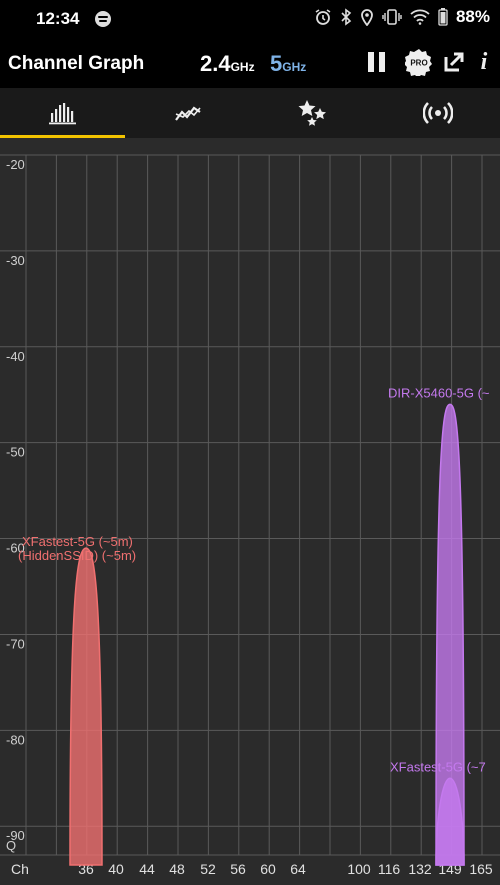  What do you see at coordinates (472, 16) in the screenshot?
I see `battery-percent: 88%` at bounding box center [472, 16].